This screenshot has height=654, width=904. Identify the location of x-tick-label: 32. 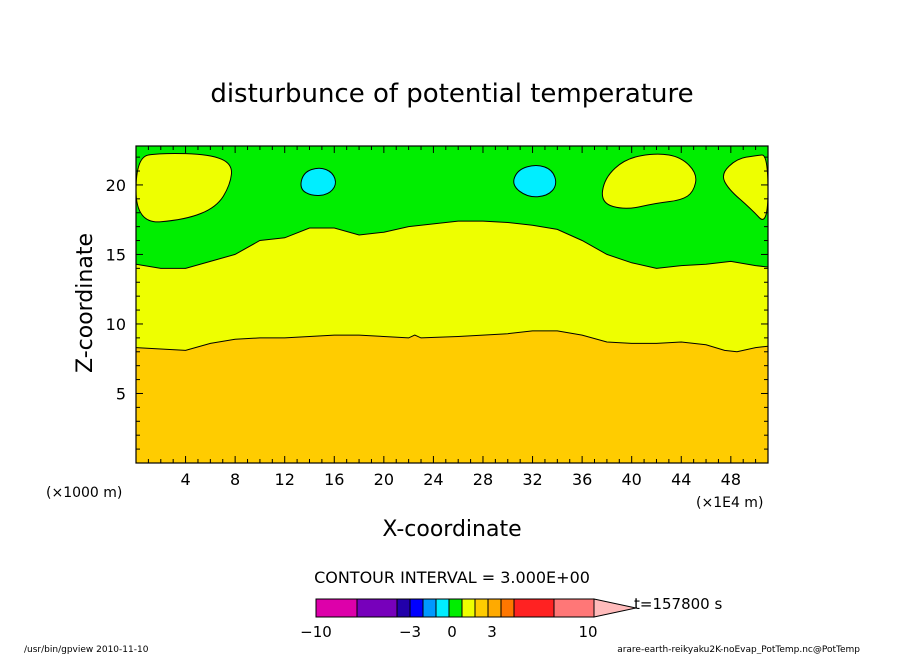
(532, 479).